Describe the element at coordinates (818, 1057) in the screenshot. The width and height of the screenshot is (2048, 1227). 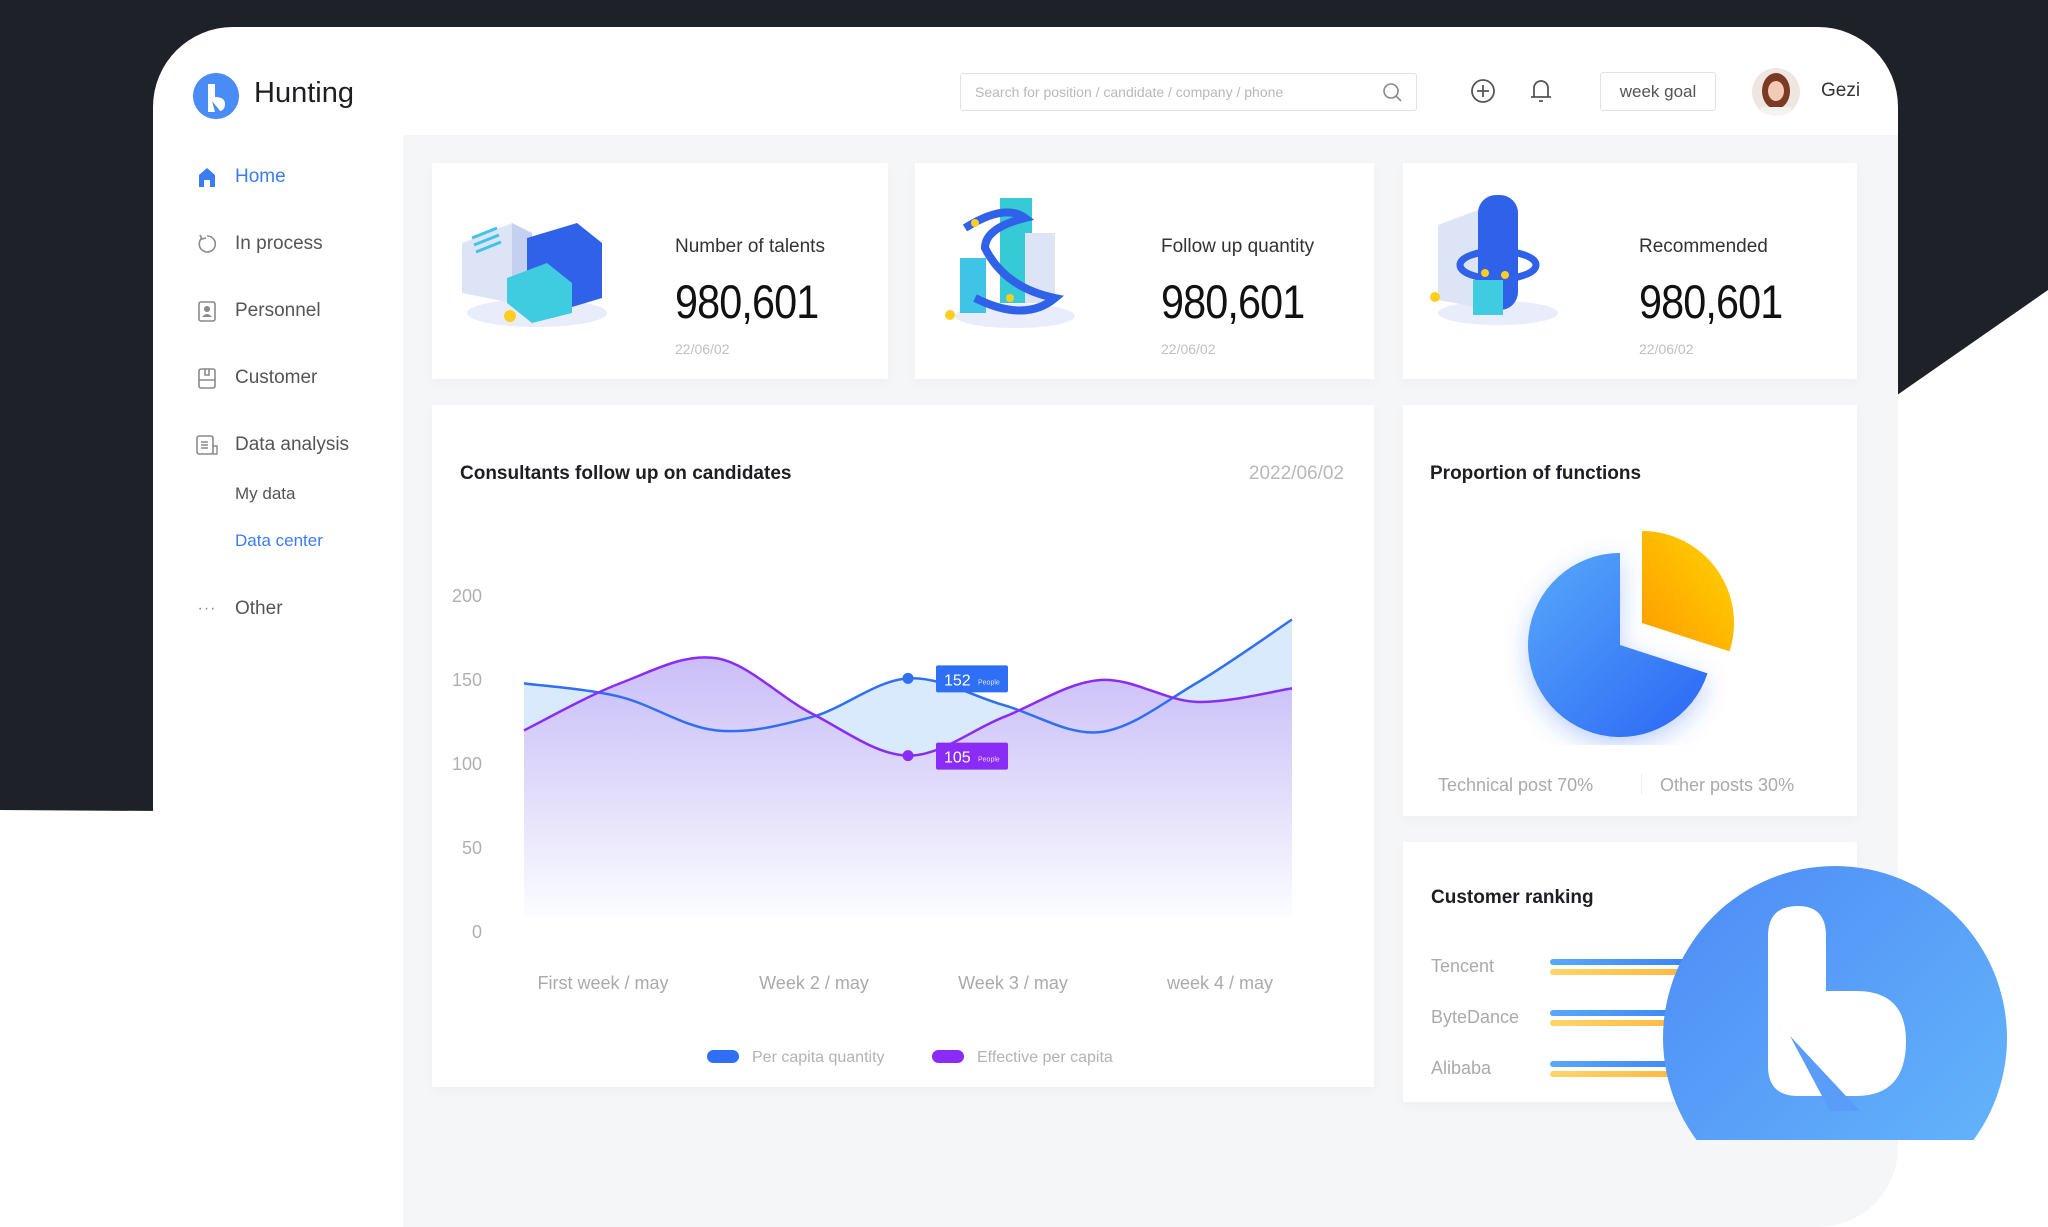
I see `legend-label: Per capita quantity` at that location.